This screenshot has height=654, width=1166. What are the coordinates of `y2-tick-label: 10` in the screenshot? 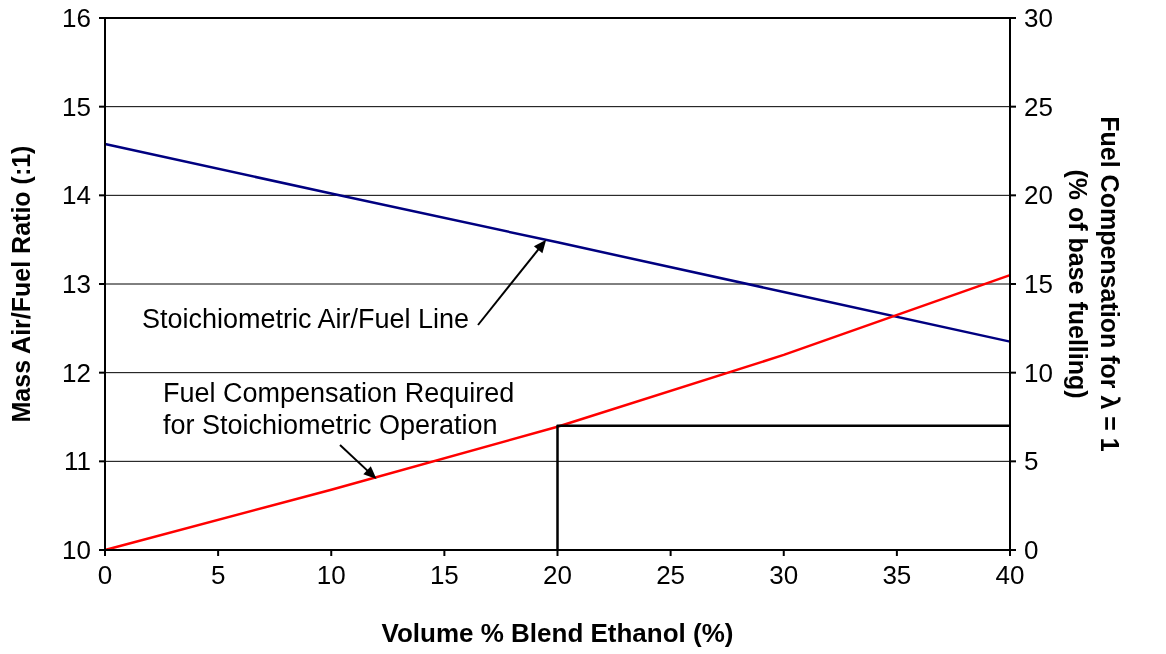 It's located at (1038, 372).